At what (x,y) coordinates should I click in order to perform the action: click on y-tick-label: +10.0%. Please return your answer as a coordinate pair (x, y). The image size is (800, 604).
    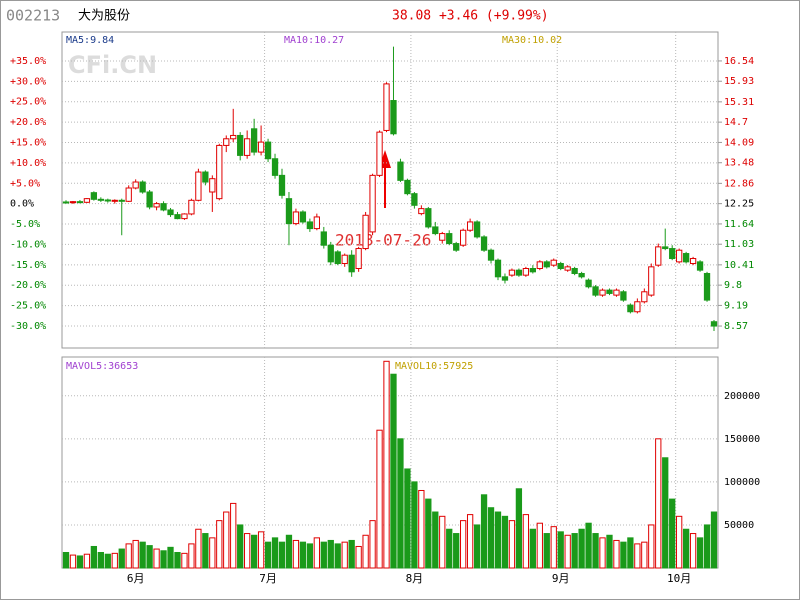
    Looking at the image, I should click on (28, 163).